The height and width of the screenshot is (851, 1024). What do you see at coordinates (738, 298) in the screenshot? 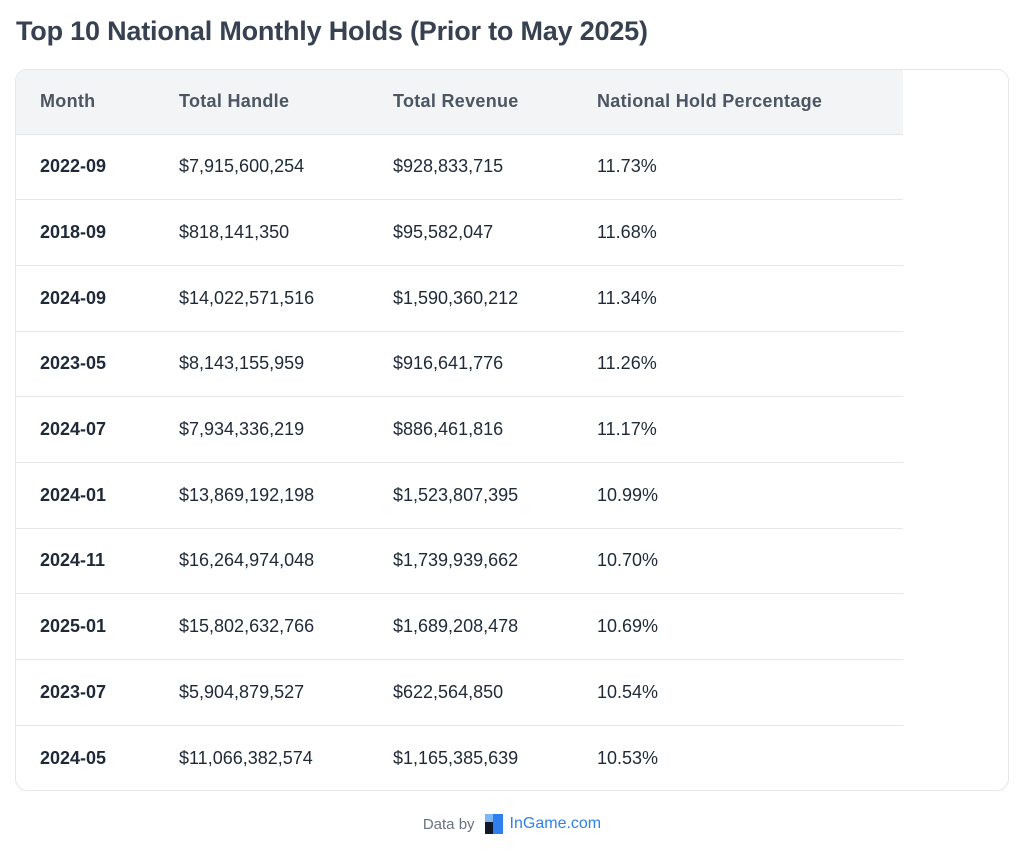
I see `cell-hold-percentage: 11.34%` at bounding box center [738, 298].